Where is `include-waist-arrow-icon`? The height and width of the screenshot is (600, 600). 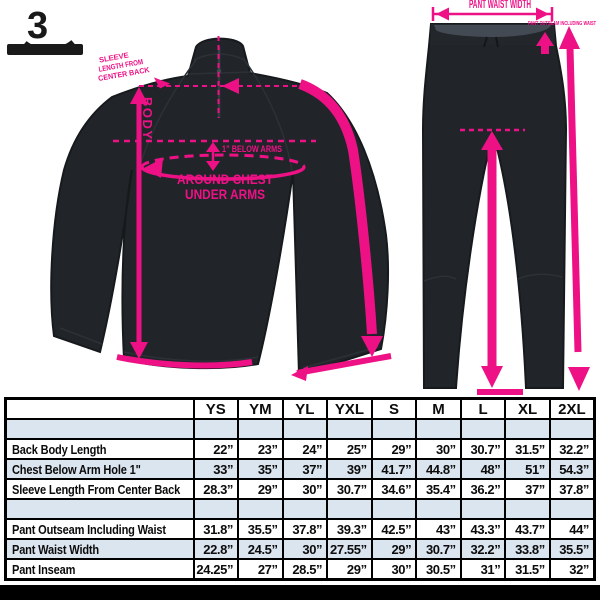 include-waist-arrow-icon is located at coordinates (545, 39).